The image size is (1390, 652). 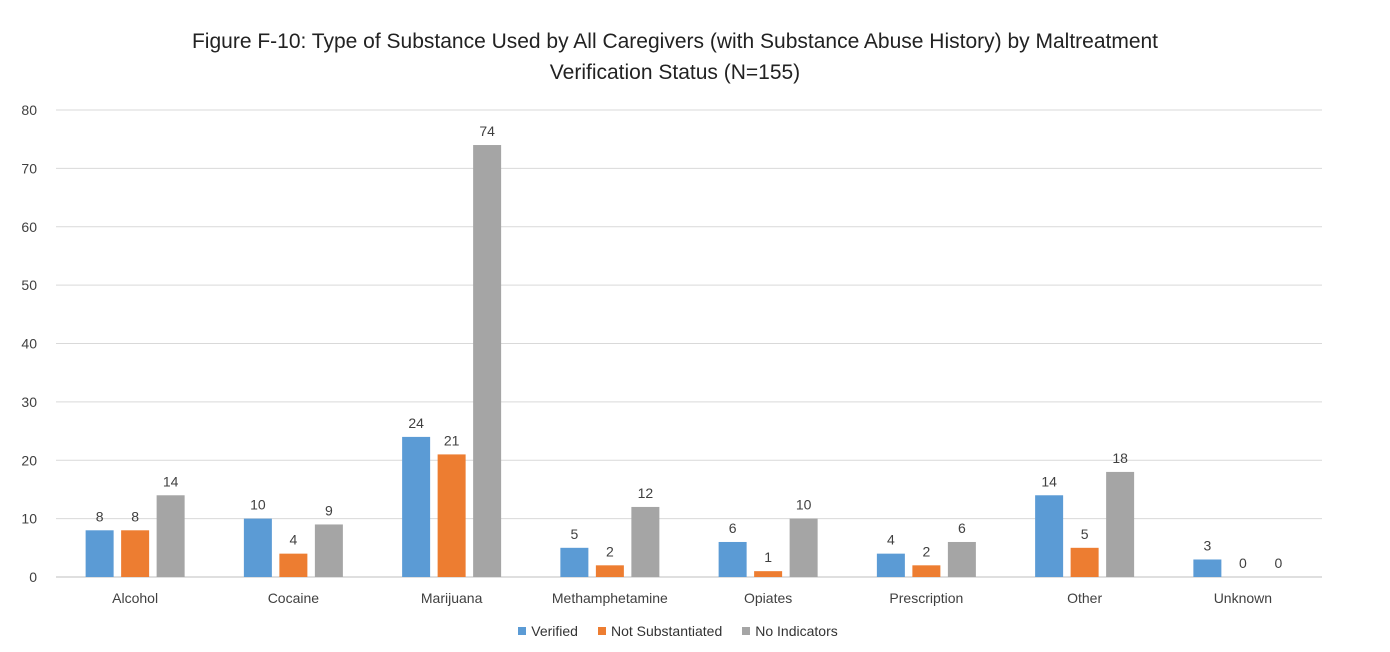 What do you see at coordinates (135, 598) in the screenshot?
I see `x-tick-label: Alcohol` at bounding box center [135, 598].